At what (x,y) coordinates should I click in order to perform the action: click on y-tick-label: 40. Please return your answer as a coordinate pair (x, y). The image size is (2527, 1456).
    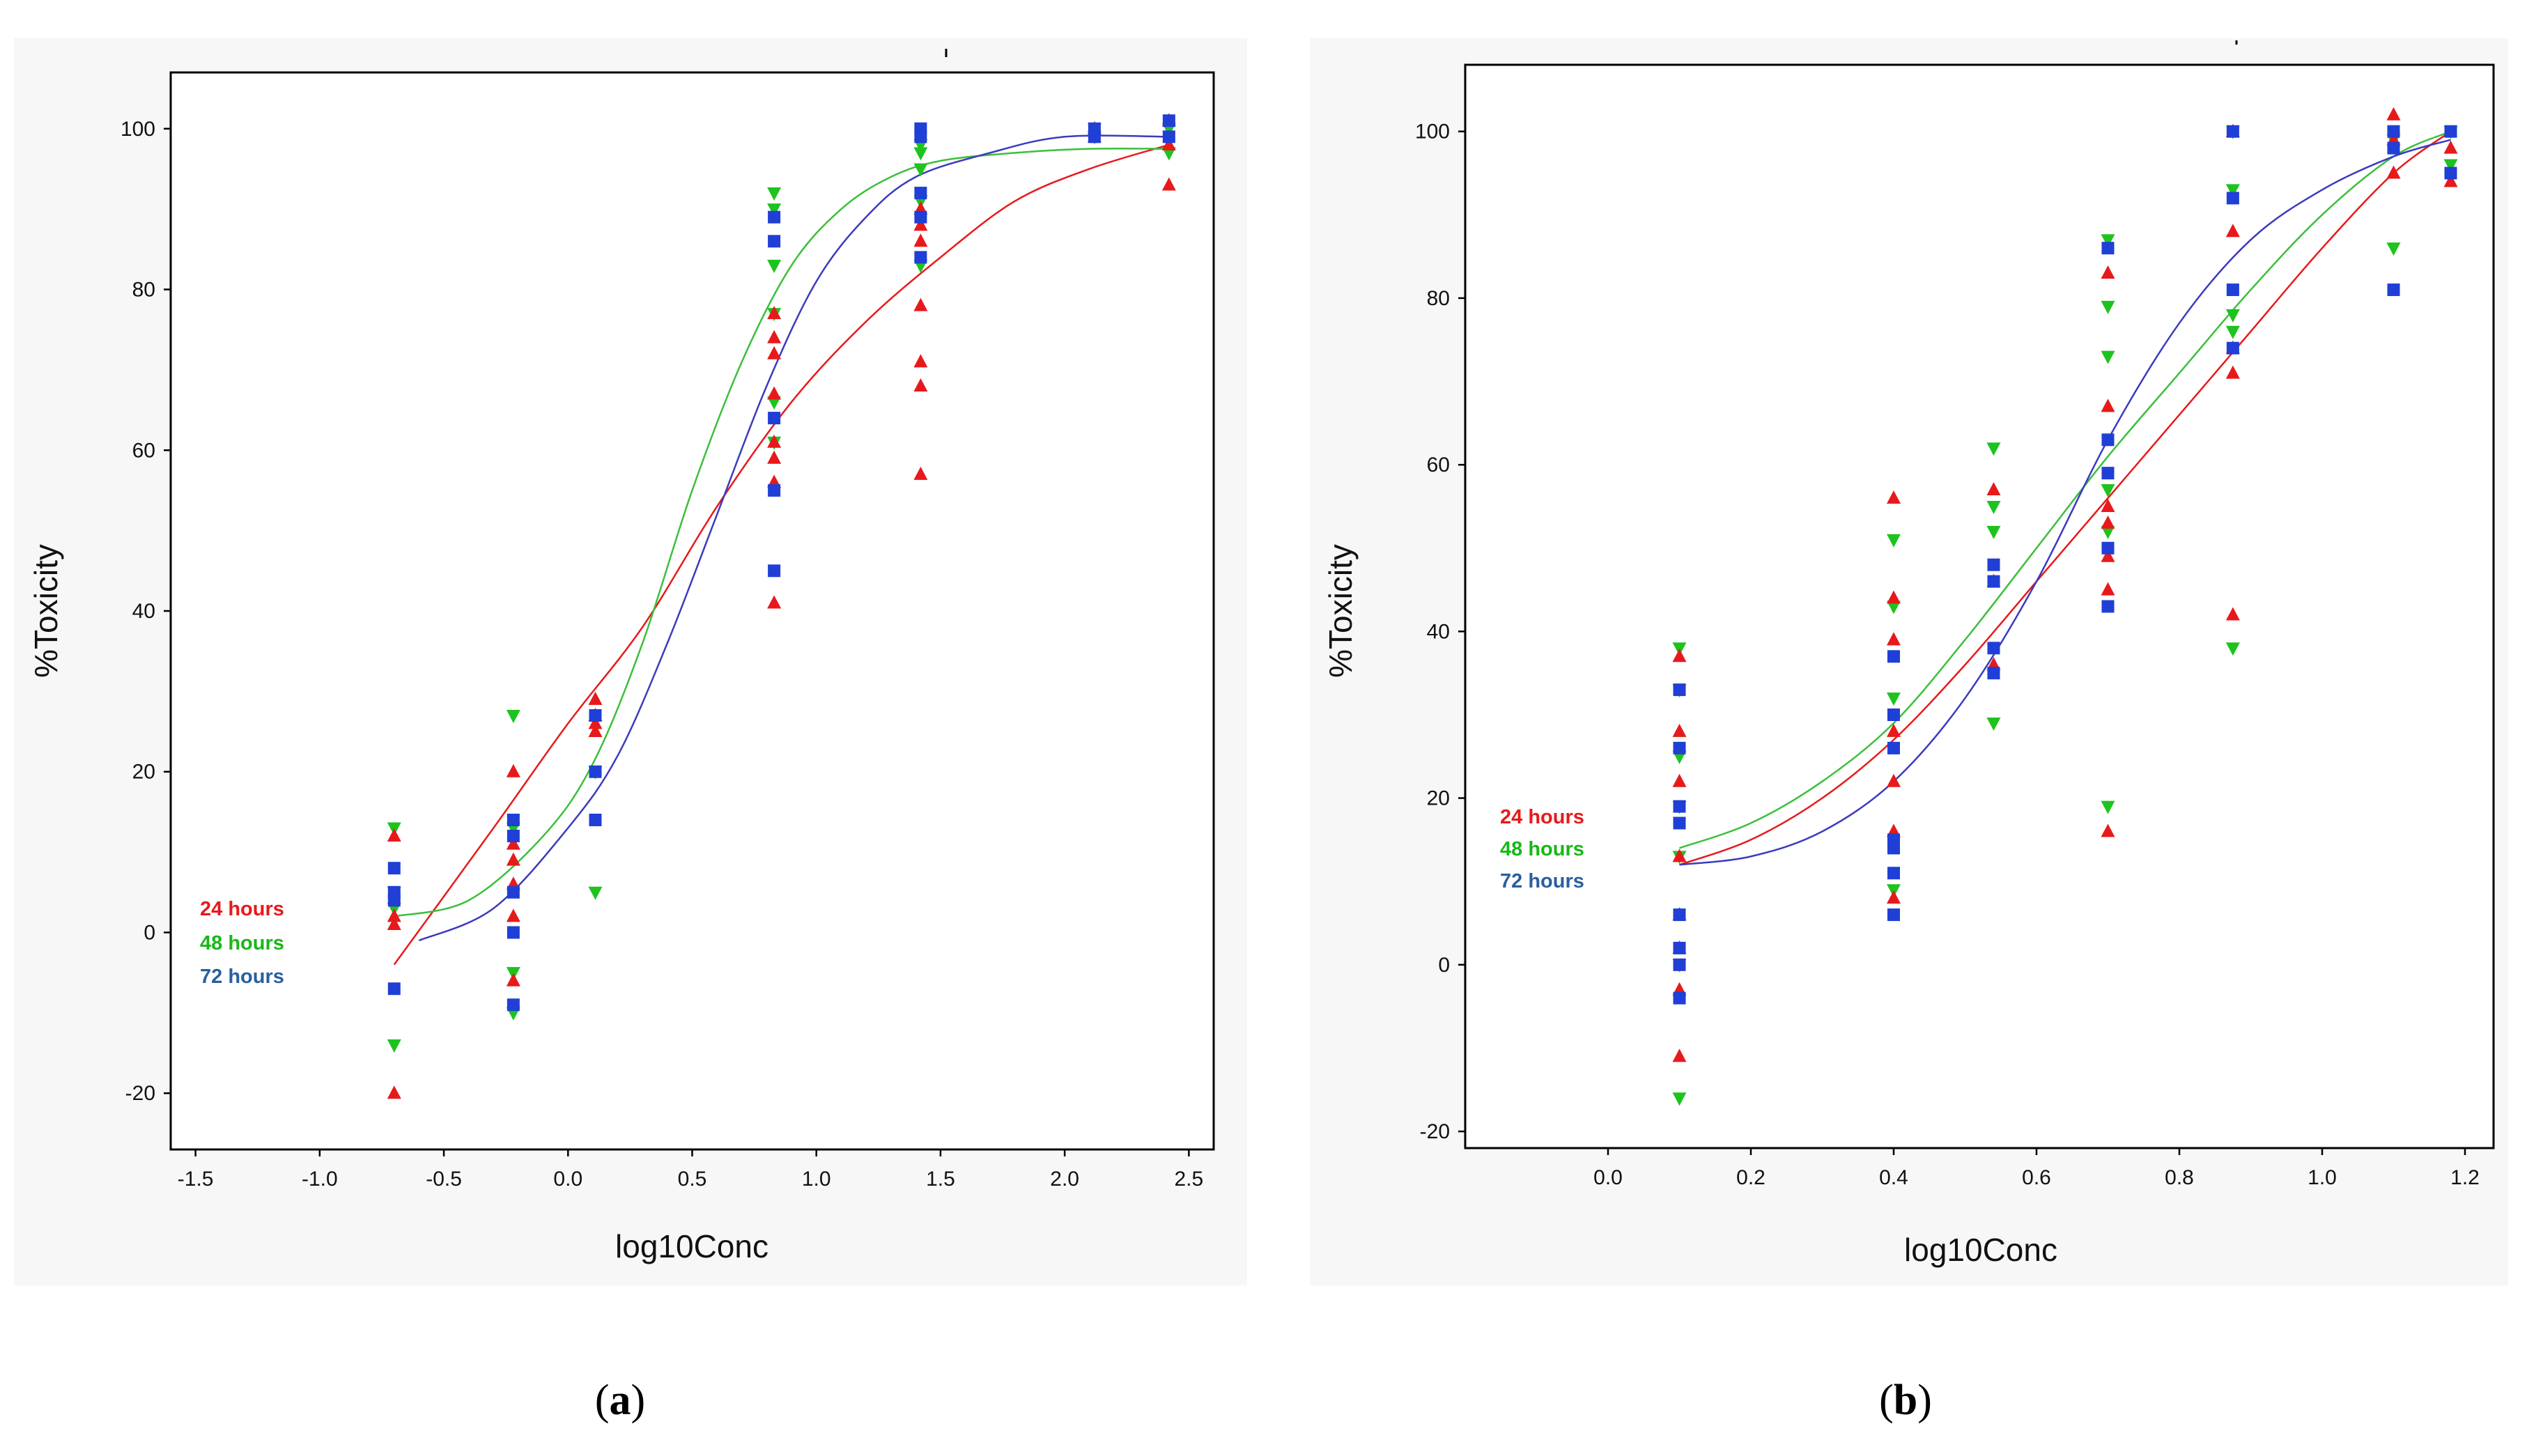
    Looking at the image, I should click on (1438, 631).